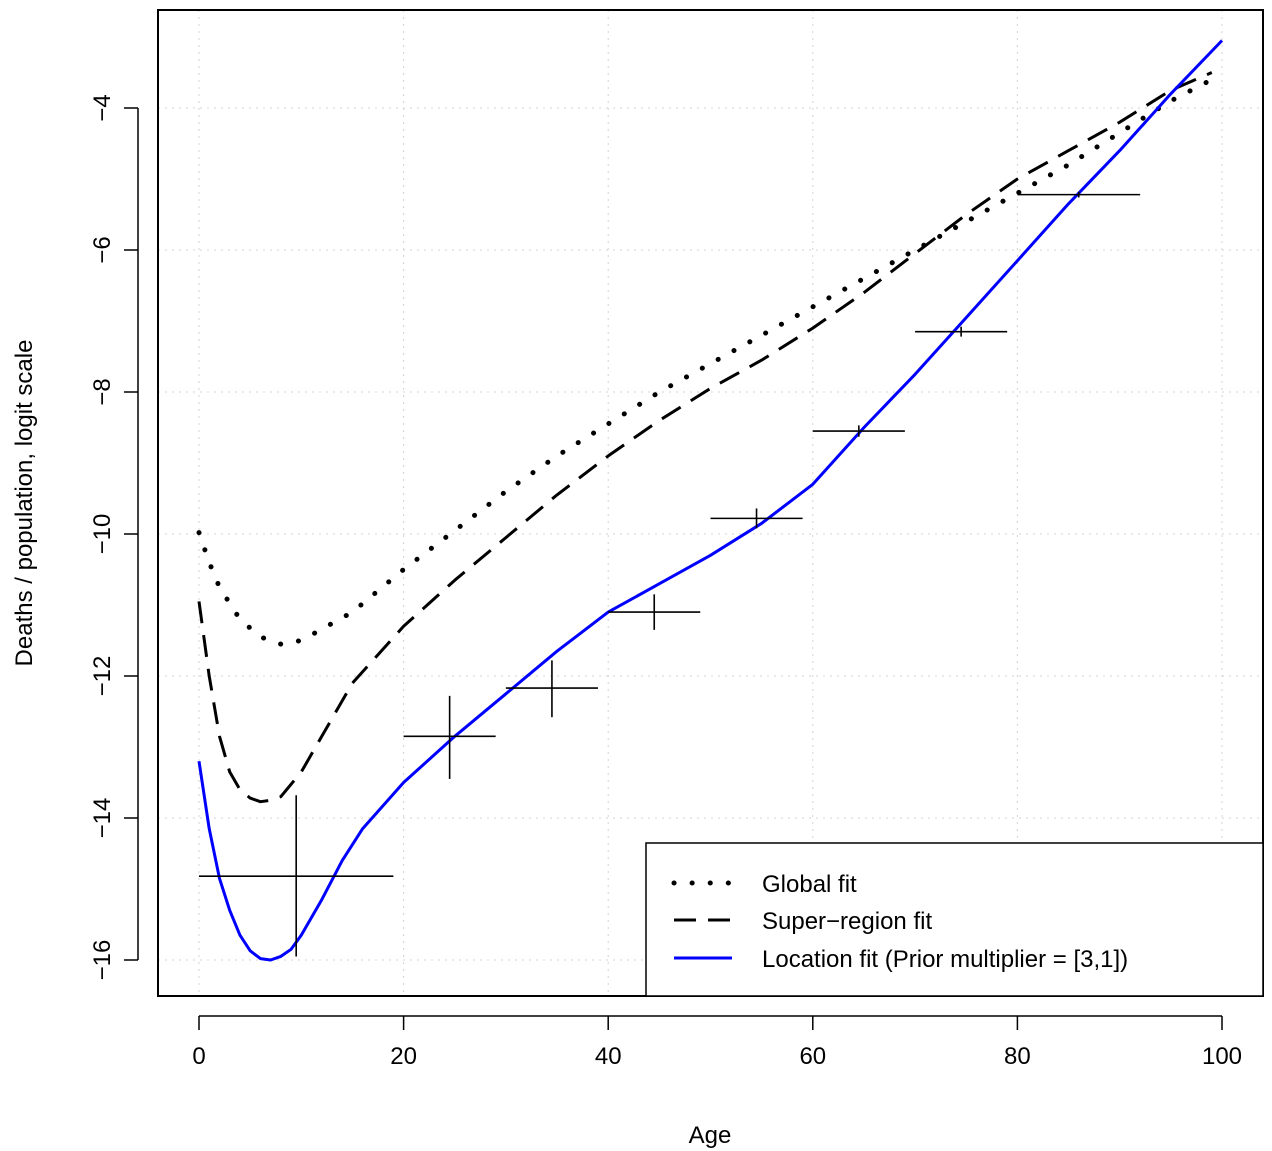 This screenshot has height=1151, width=1272. What do you see at coordinates (102, 391) in the screenshot?
I see `y-tick-label-8: −8` at bounding box center [102, 391].